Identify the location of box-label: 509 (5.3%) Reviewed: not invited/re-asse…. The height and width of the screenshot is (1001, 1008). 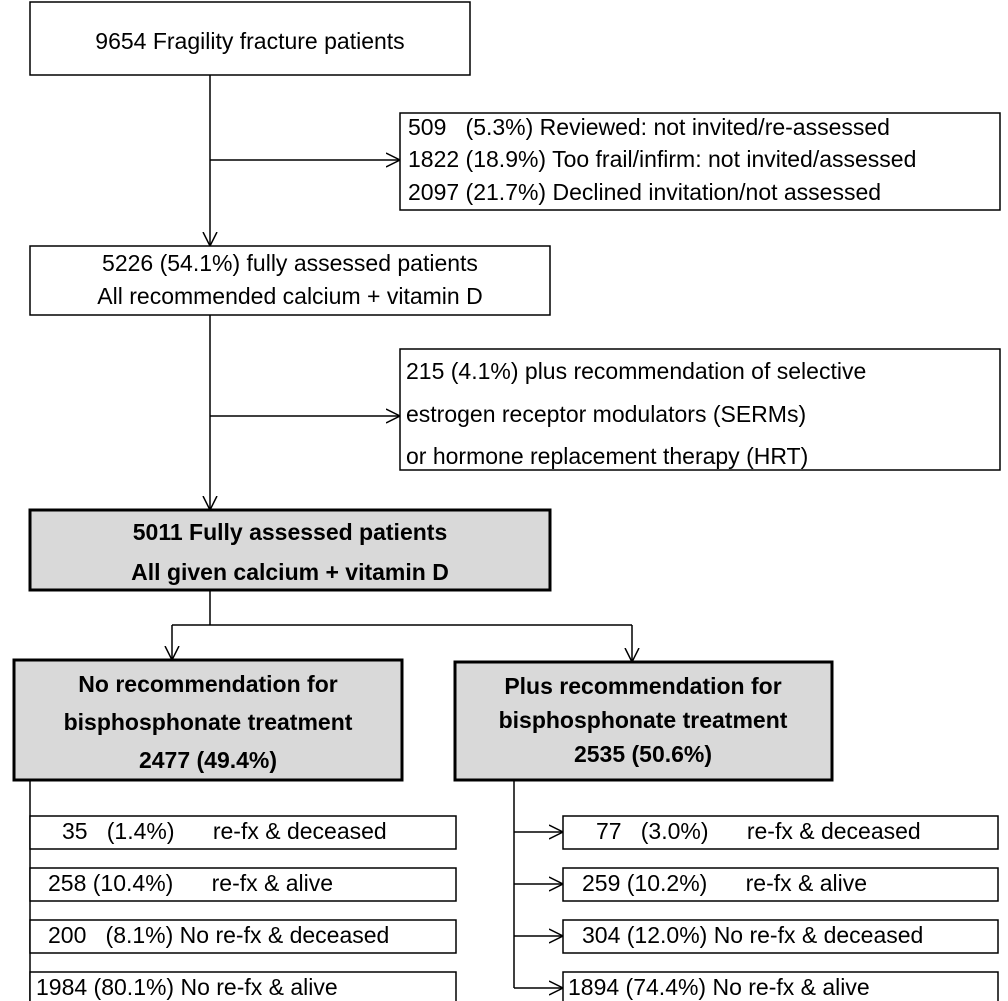
(649, 127).